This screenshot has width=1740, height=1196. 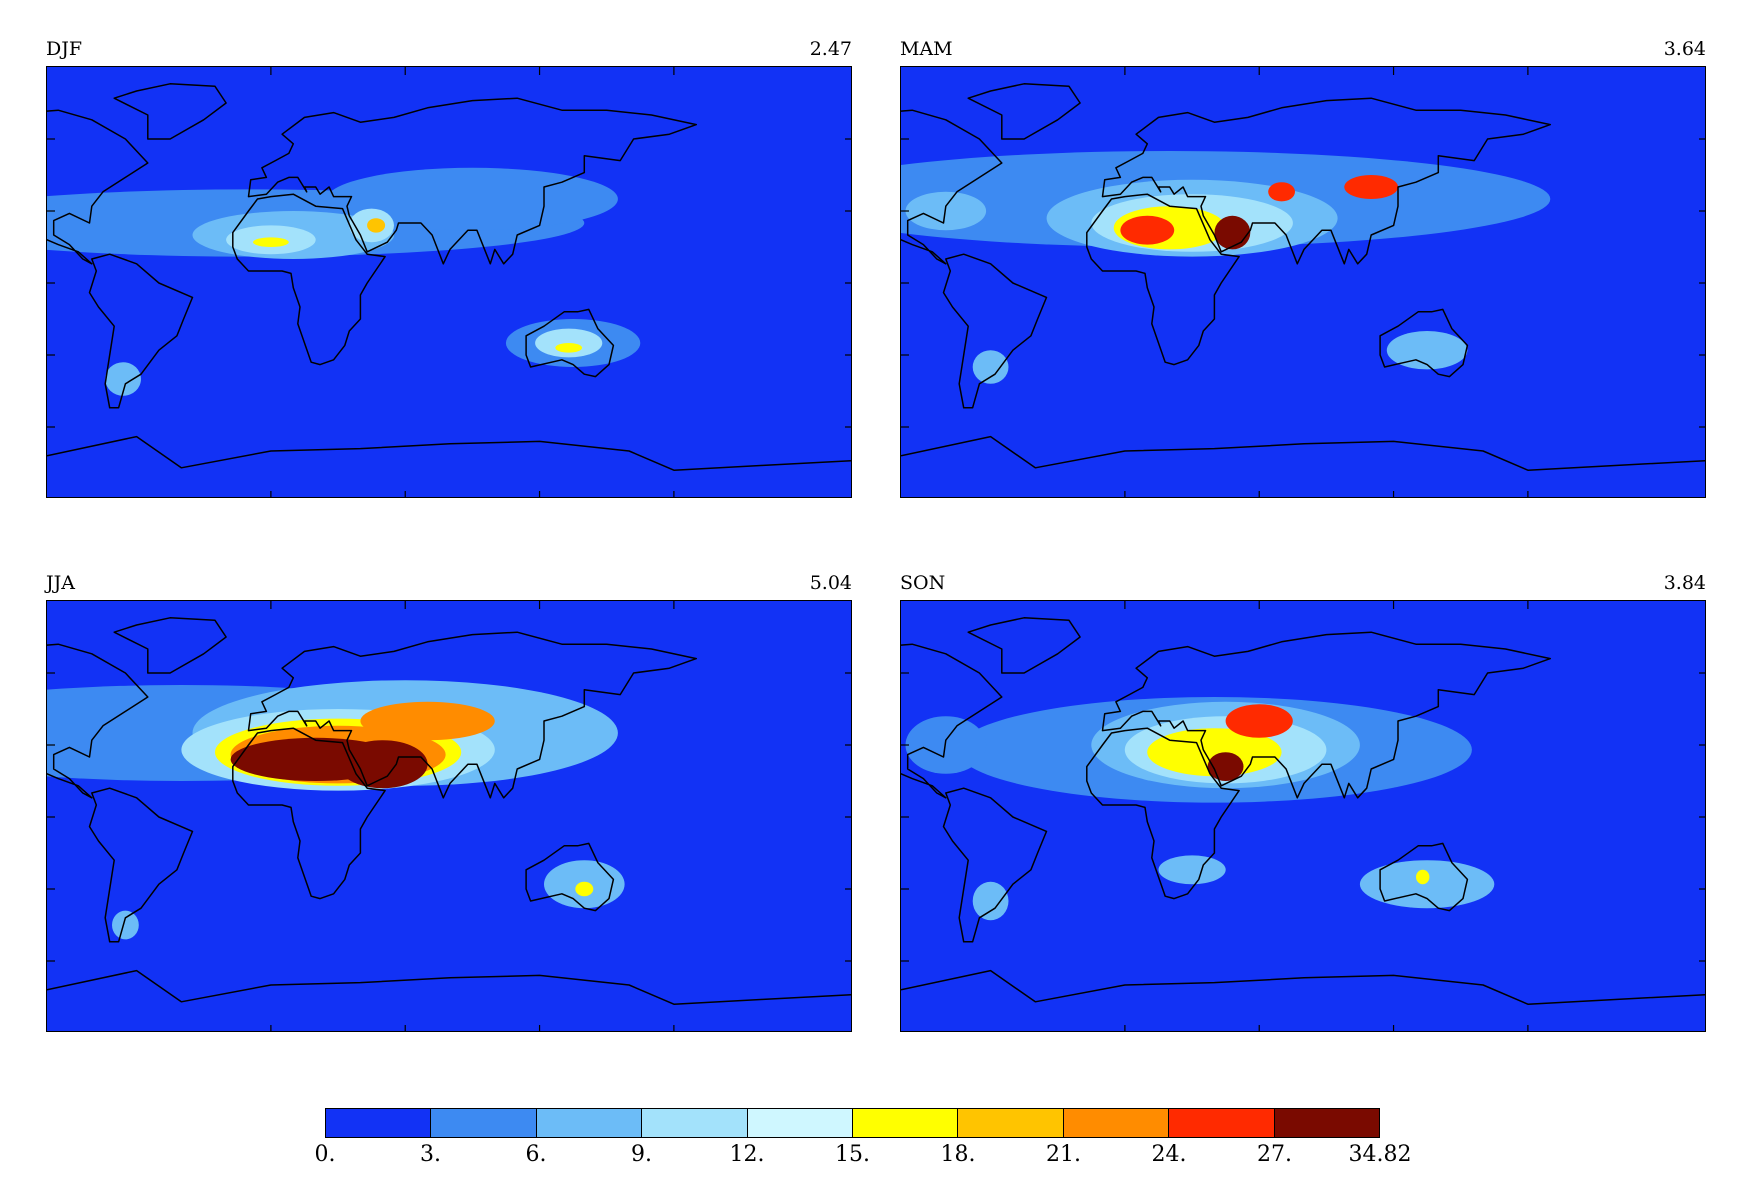 I want to click on colorbar-tick-label: 18., so click(x=958, y=1154).